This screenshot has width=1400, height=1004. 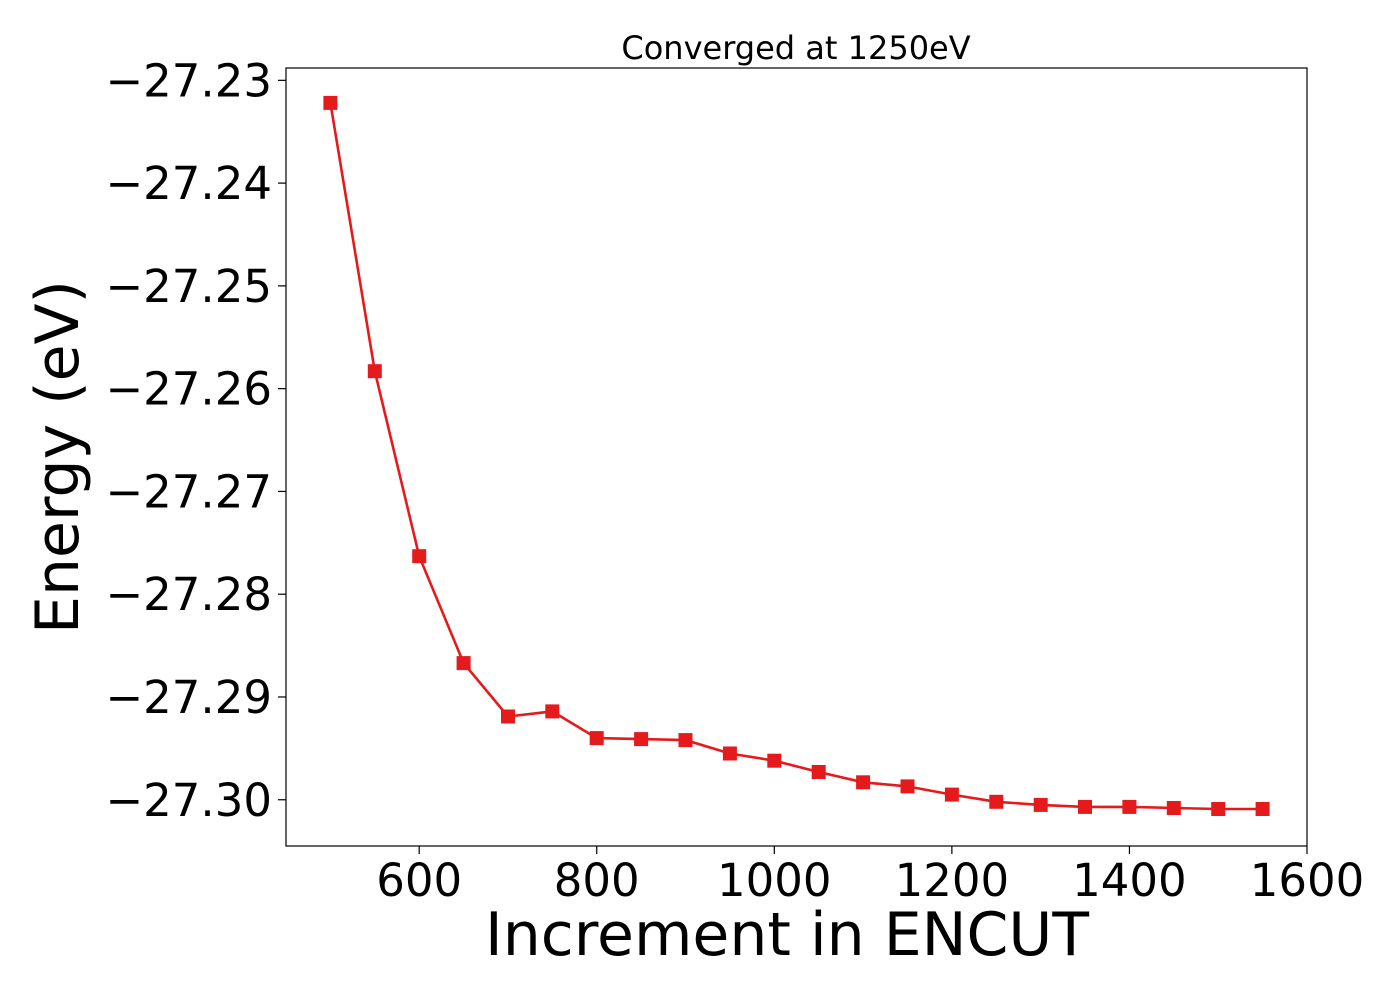 What do you see at coordinates (870, 876) in the screenshot?
I see `x-axis: 600 800 1000 1200 1400 1600` at bounding box center [870, 876].